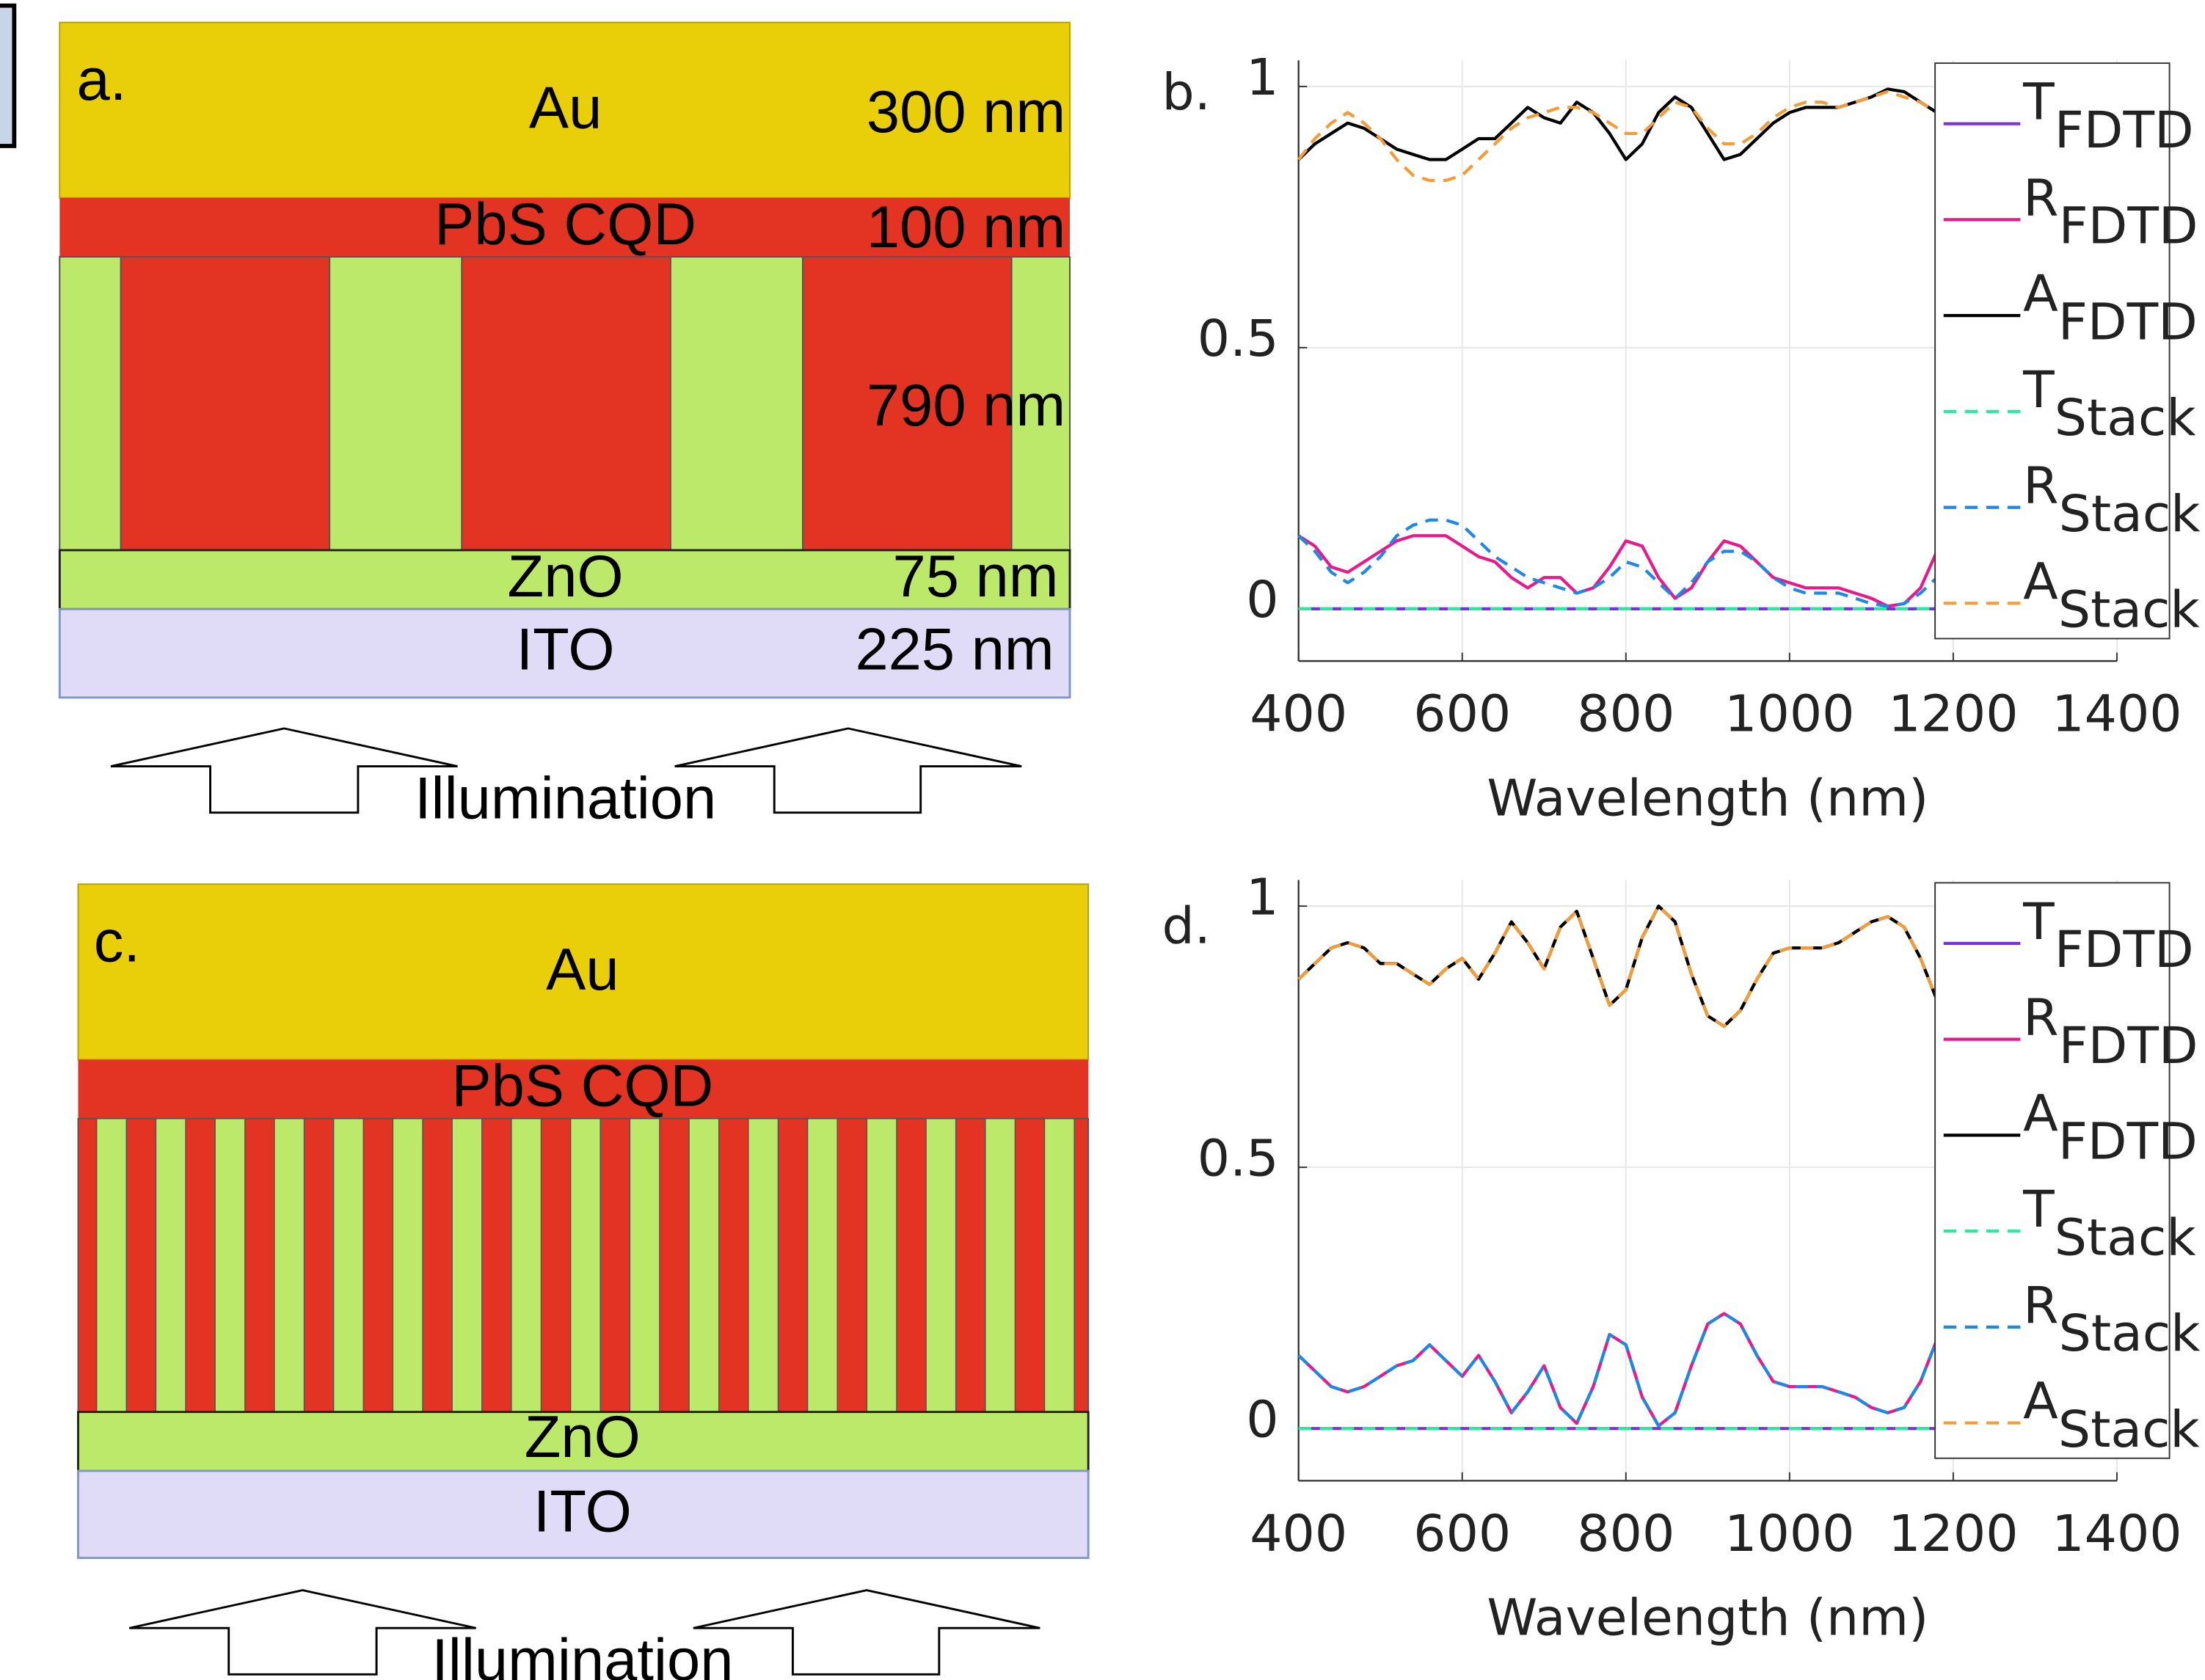  I want to click on corner-frame, so click(8, 76).